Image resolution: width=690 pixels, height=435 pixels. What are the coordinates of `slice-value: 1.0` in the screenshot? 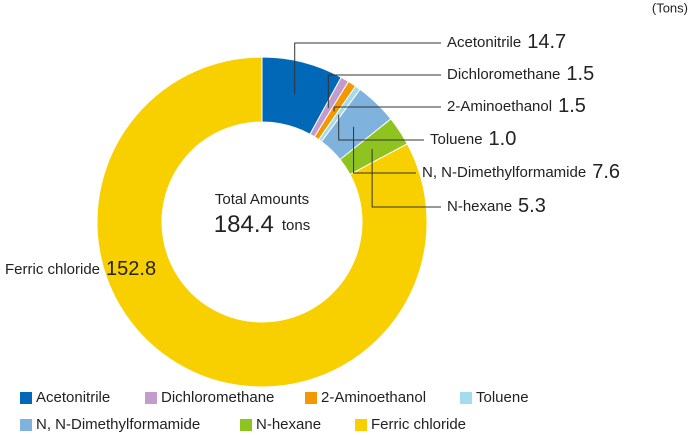 It's located at (503, 139).